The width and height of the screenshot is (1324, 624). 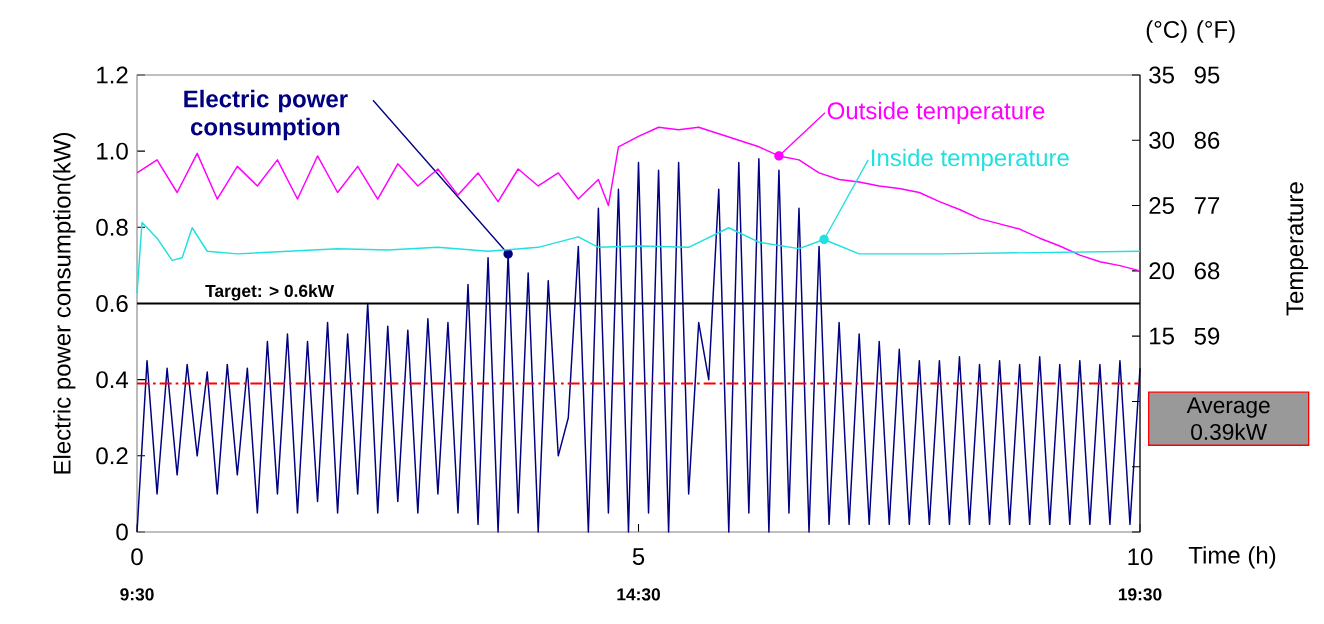 What do you see at coordinates (970, 160) in the screenshot?
I see `text: Inside temperature` at bounding box center [970, 160].